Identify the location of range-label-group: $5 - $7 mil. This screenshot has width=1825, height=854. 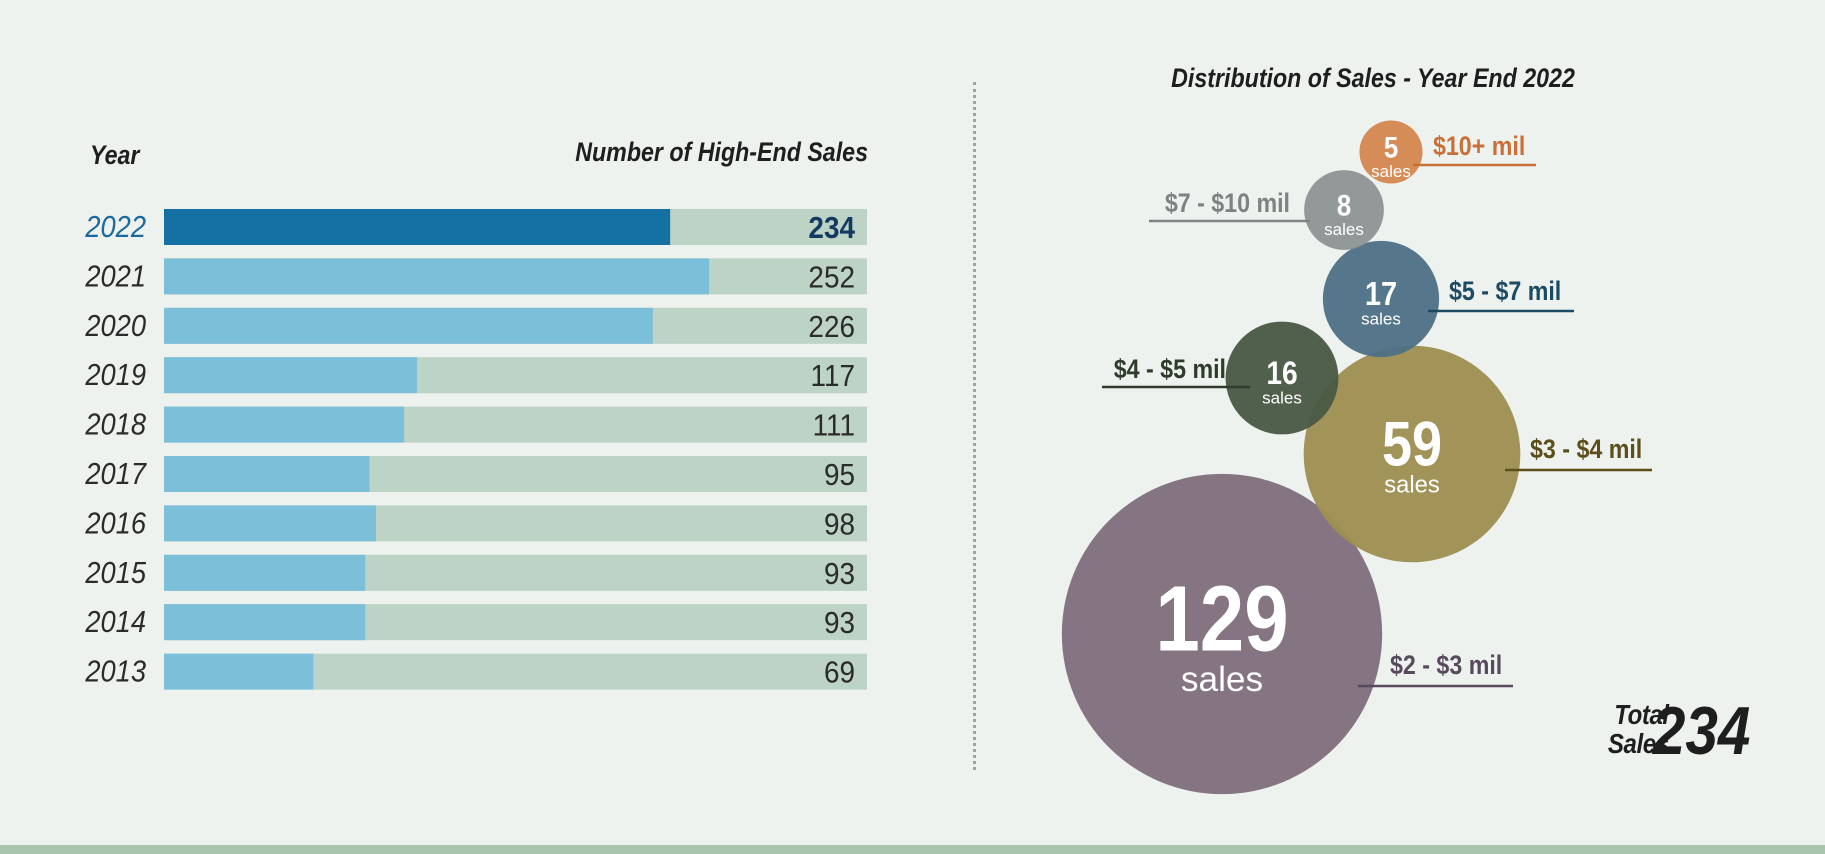
(1501, 294).